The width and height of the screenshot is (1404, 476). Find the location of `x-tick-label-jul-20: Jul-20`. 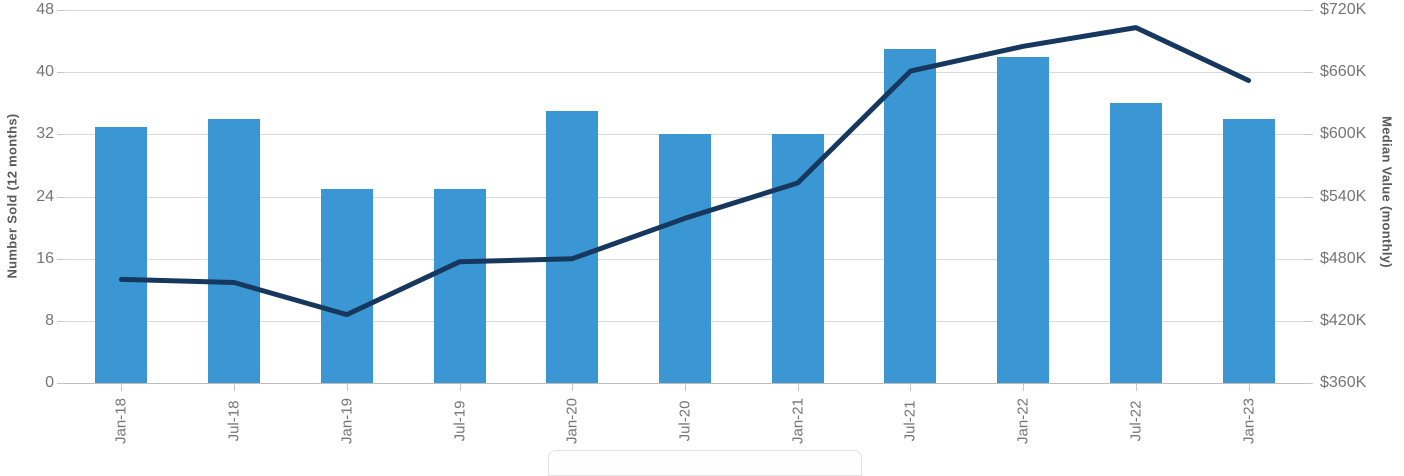

x-tick-label-jul-20: Jul-20 is located at coordinates (685, 421).